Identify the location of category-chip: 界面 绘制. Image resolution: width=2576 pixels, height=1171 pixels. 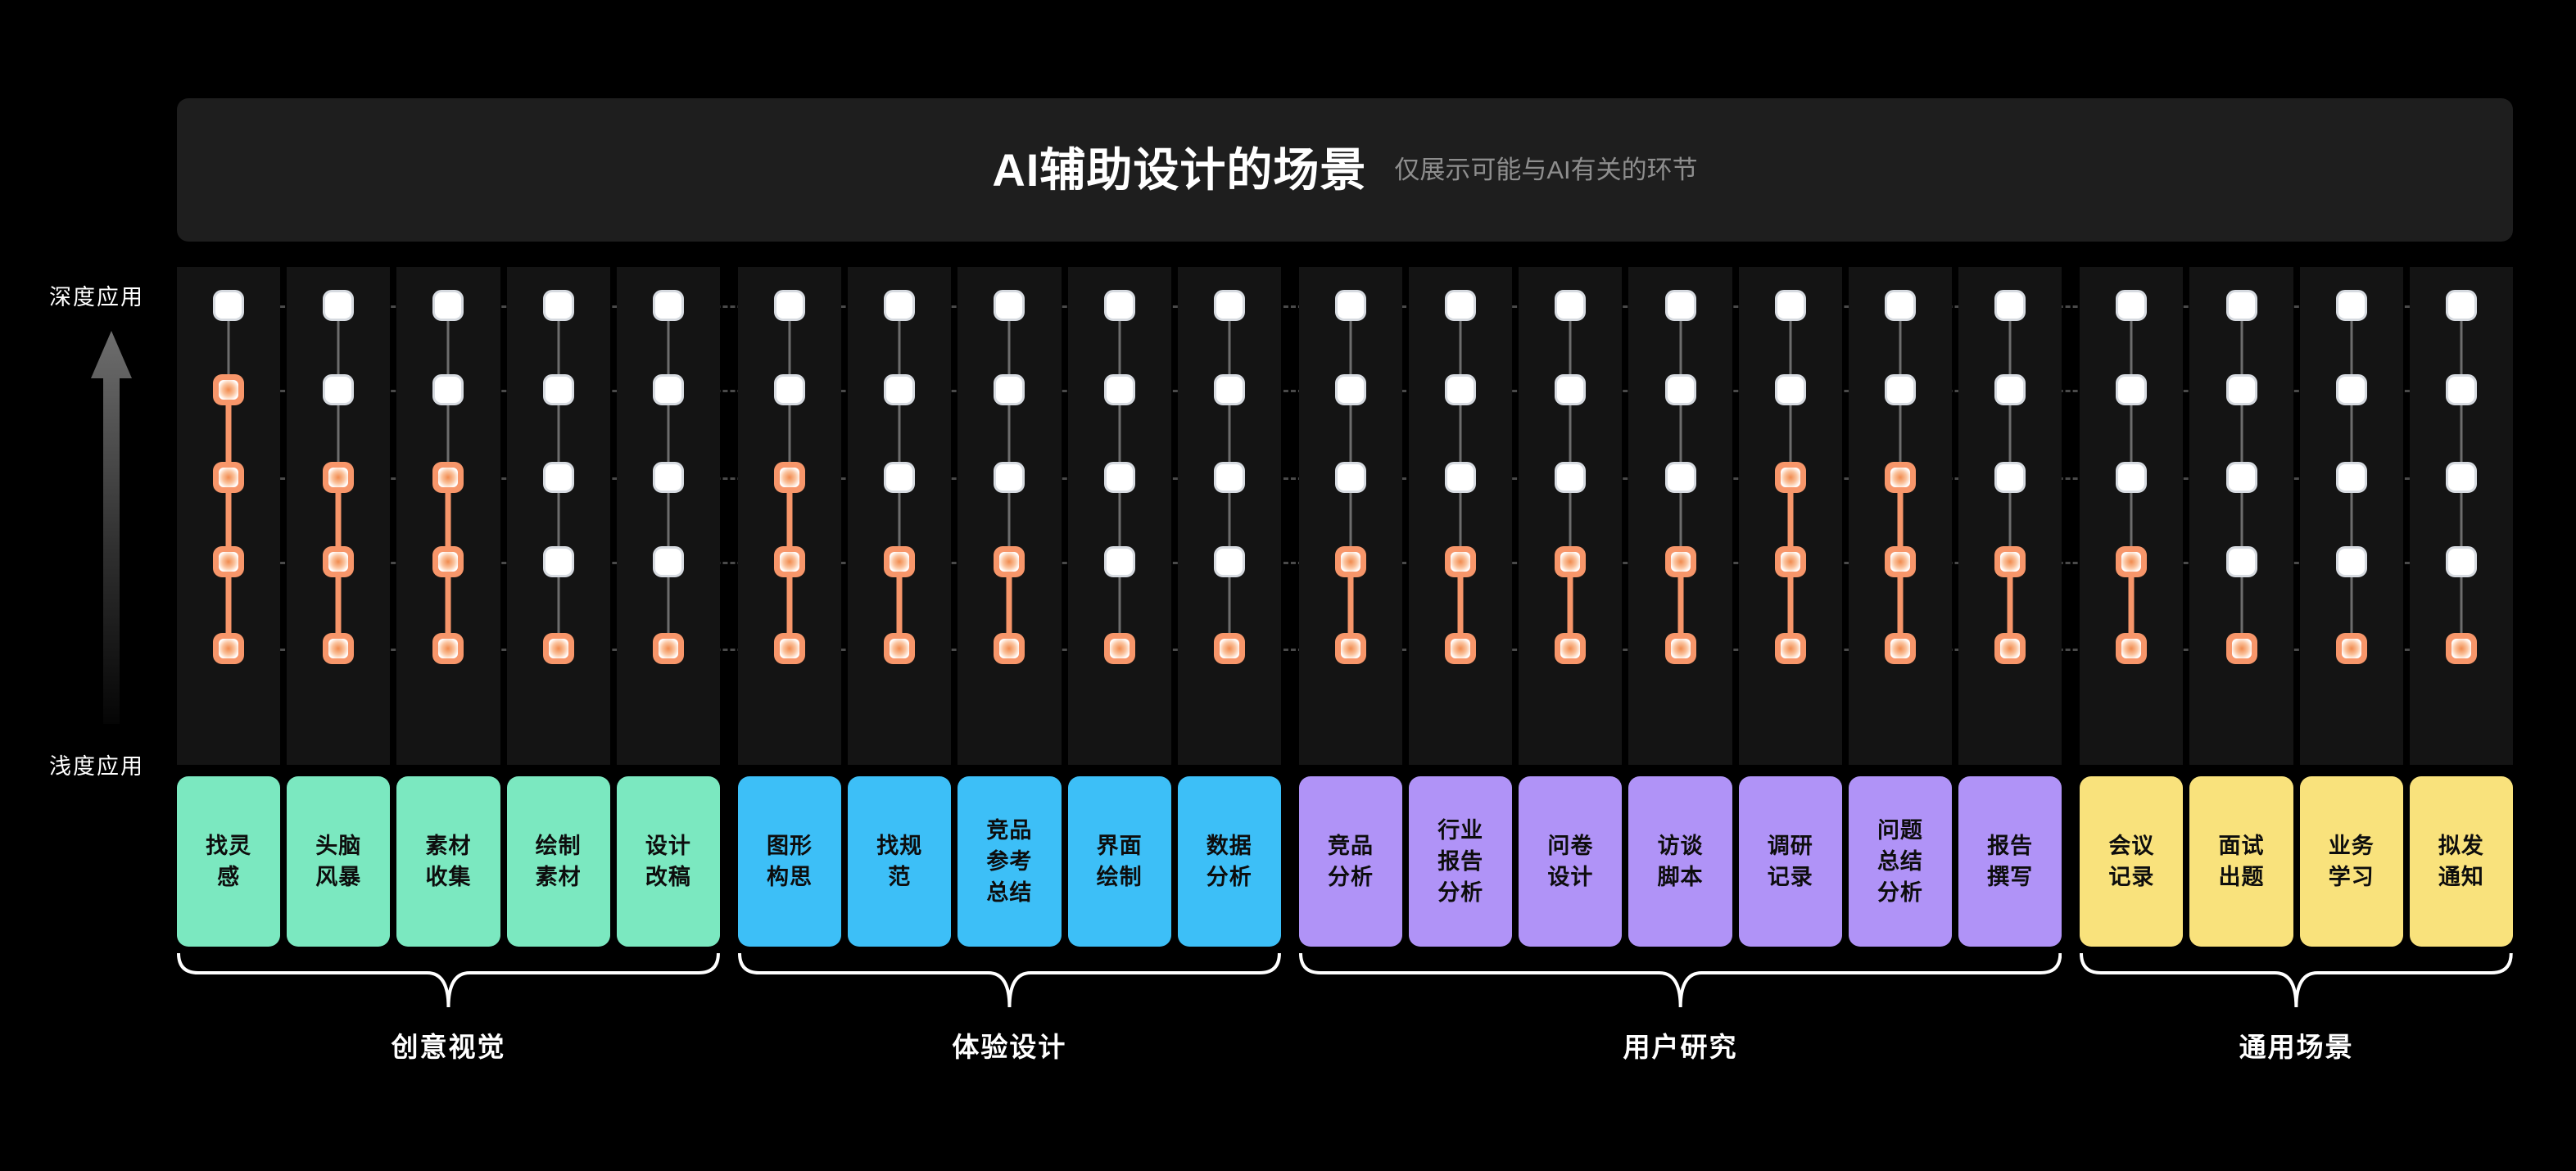
(1119, 862).